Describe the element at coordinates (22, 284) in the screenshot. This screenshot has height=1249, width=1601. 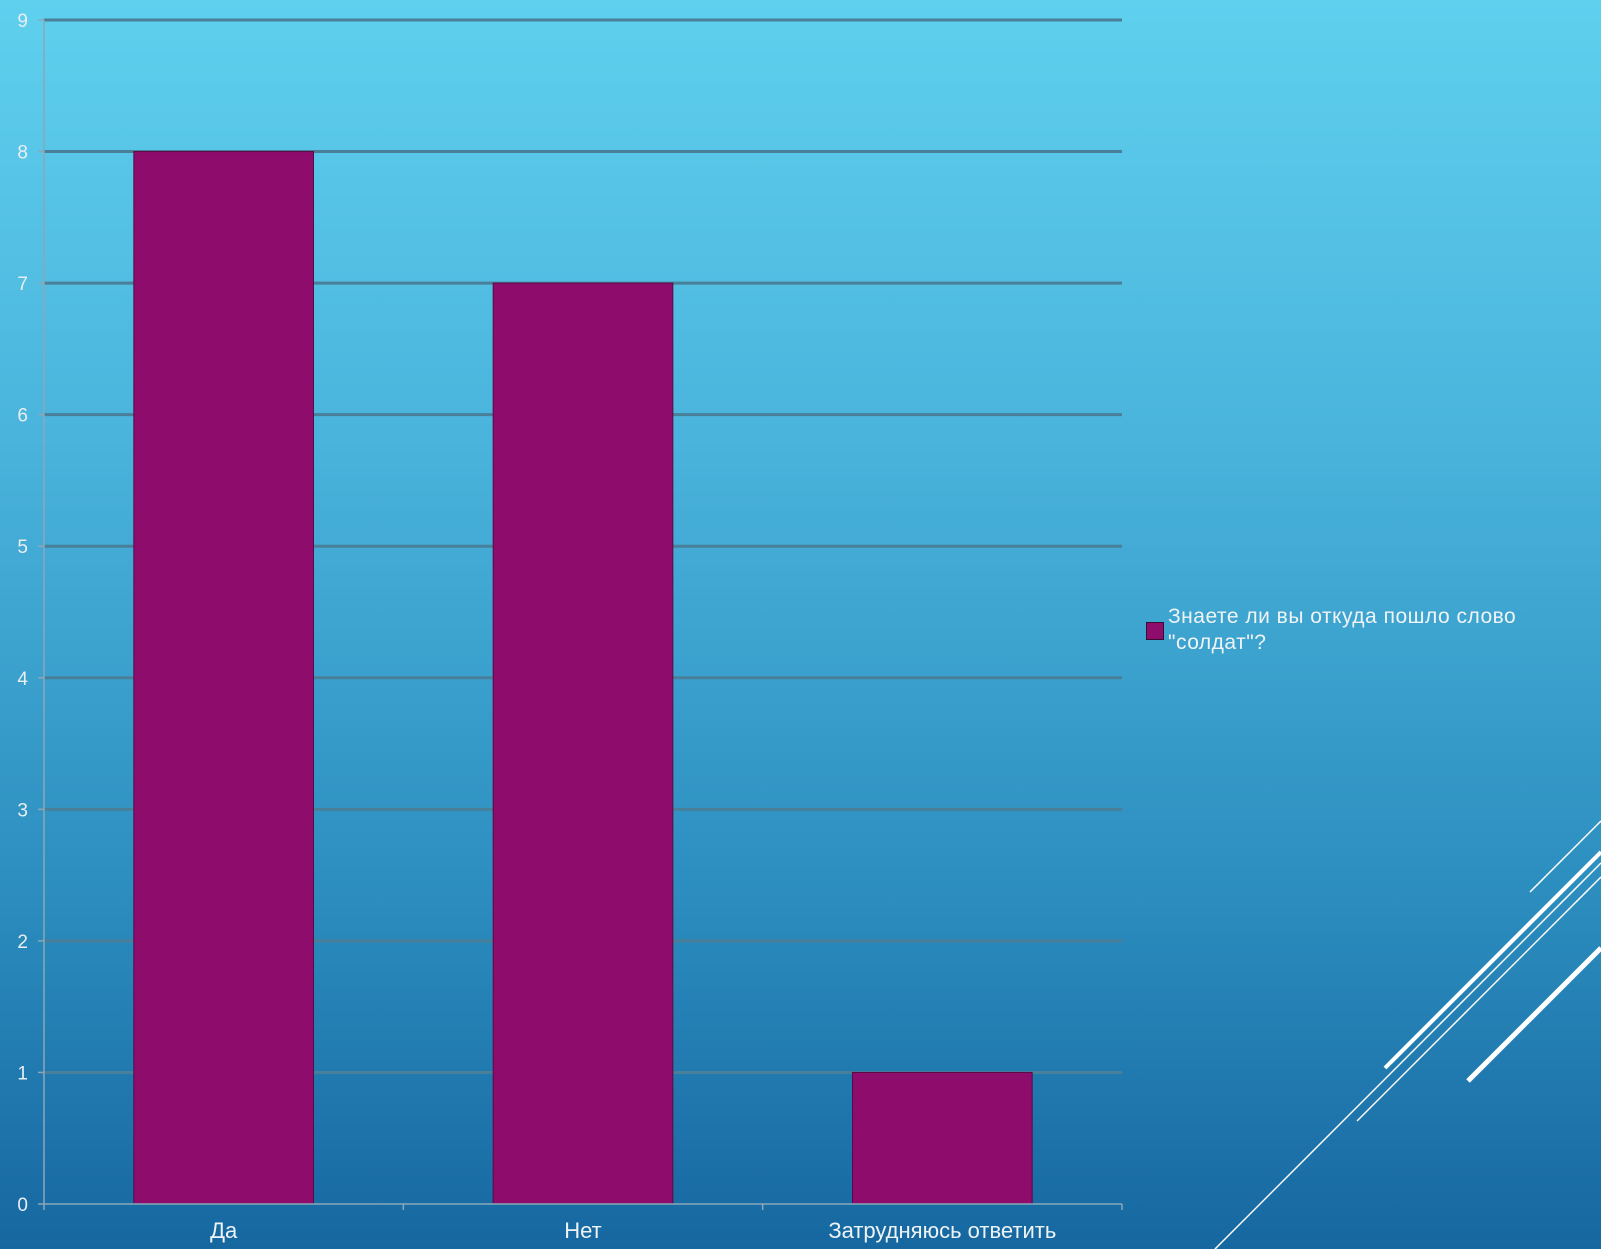
I see `y-tick-label: 7` at that location.